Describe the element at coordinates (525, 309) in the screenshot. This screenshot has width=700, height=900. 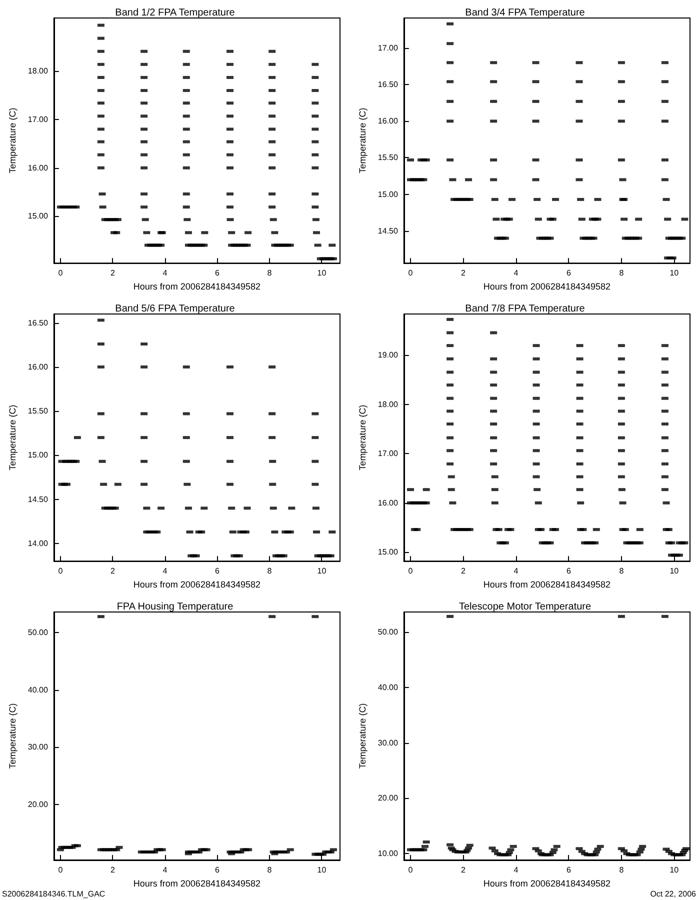
I see `chart-title: Band 7/8 FPA Temperature` at that location.